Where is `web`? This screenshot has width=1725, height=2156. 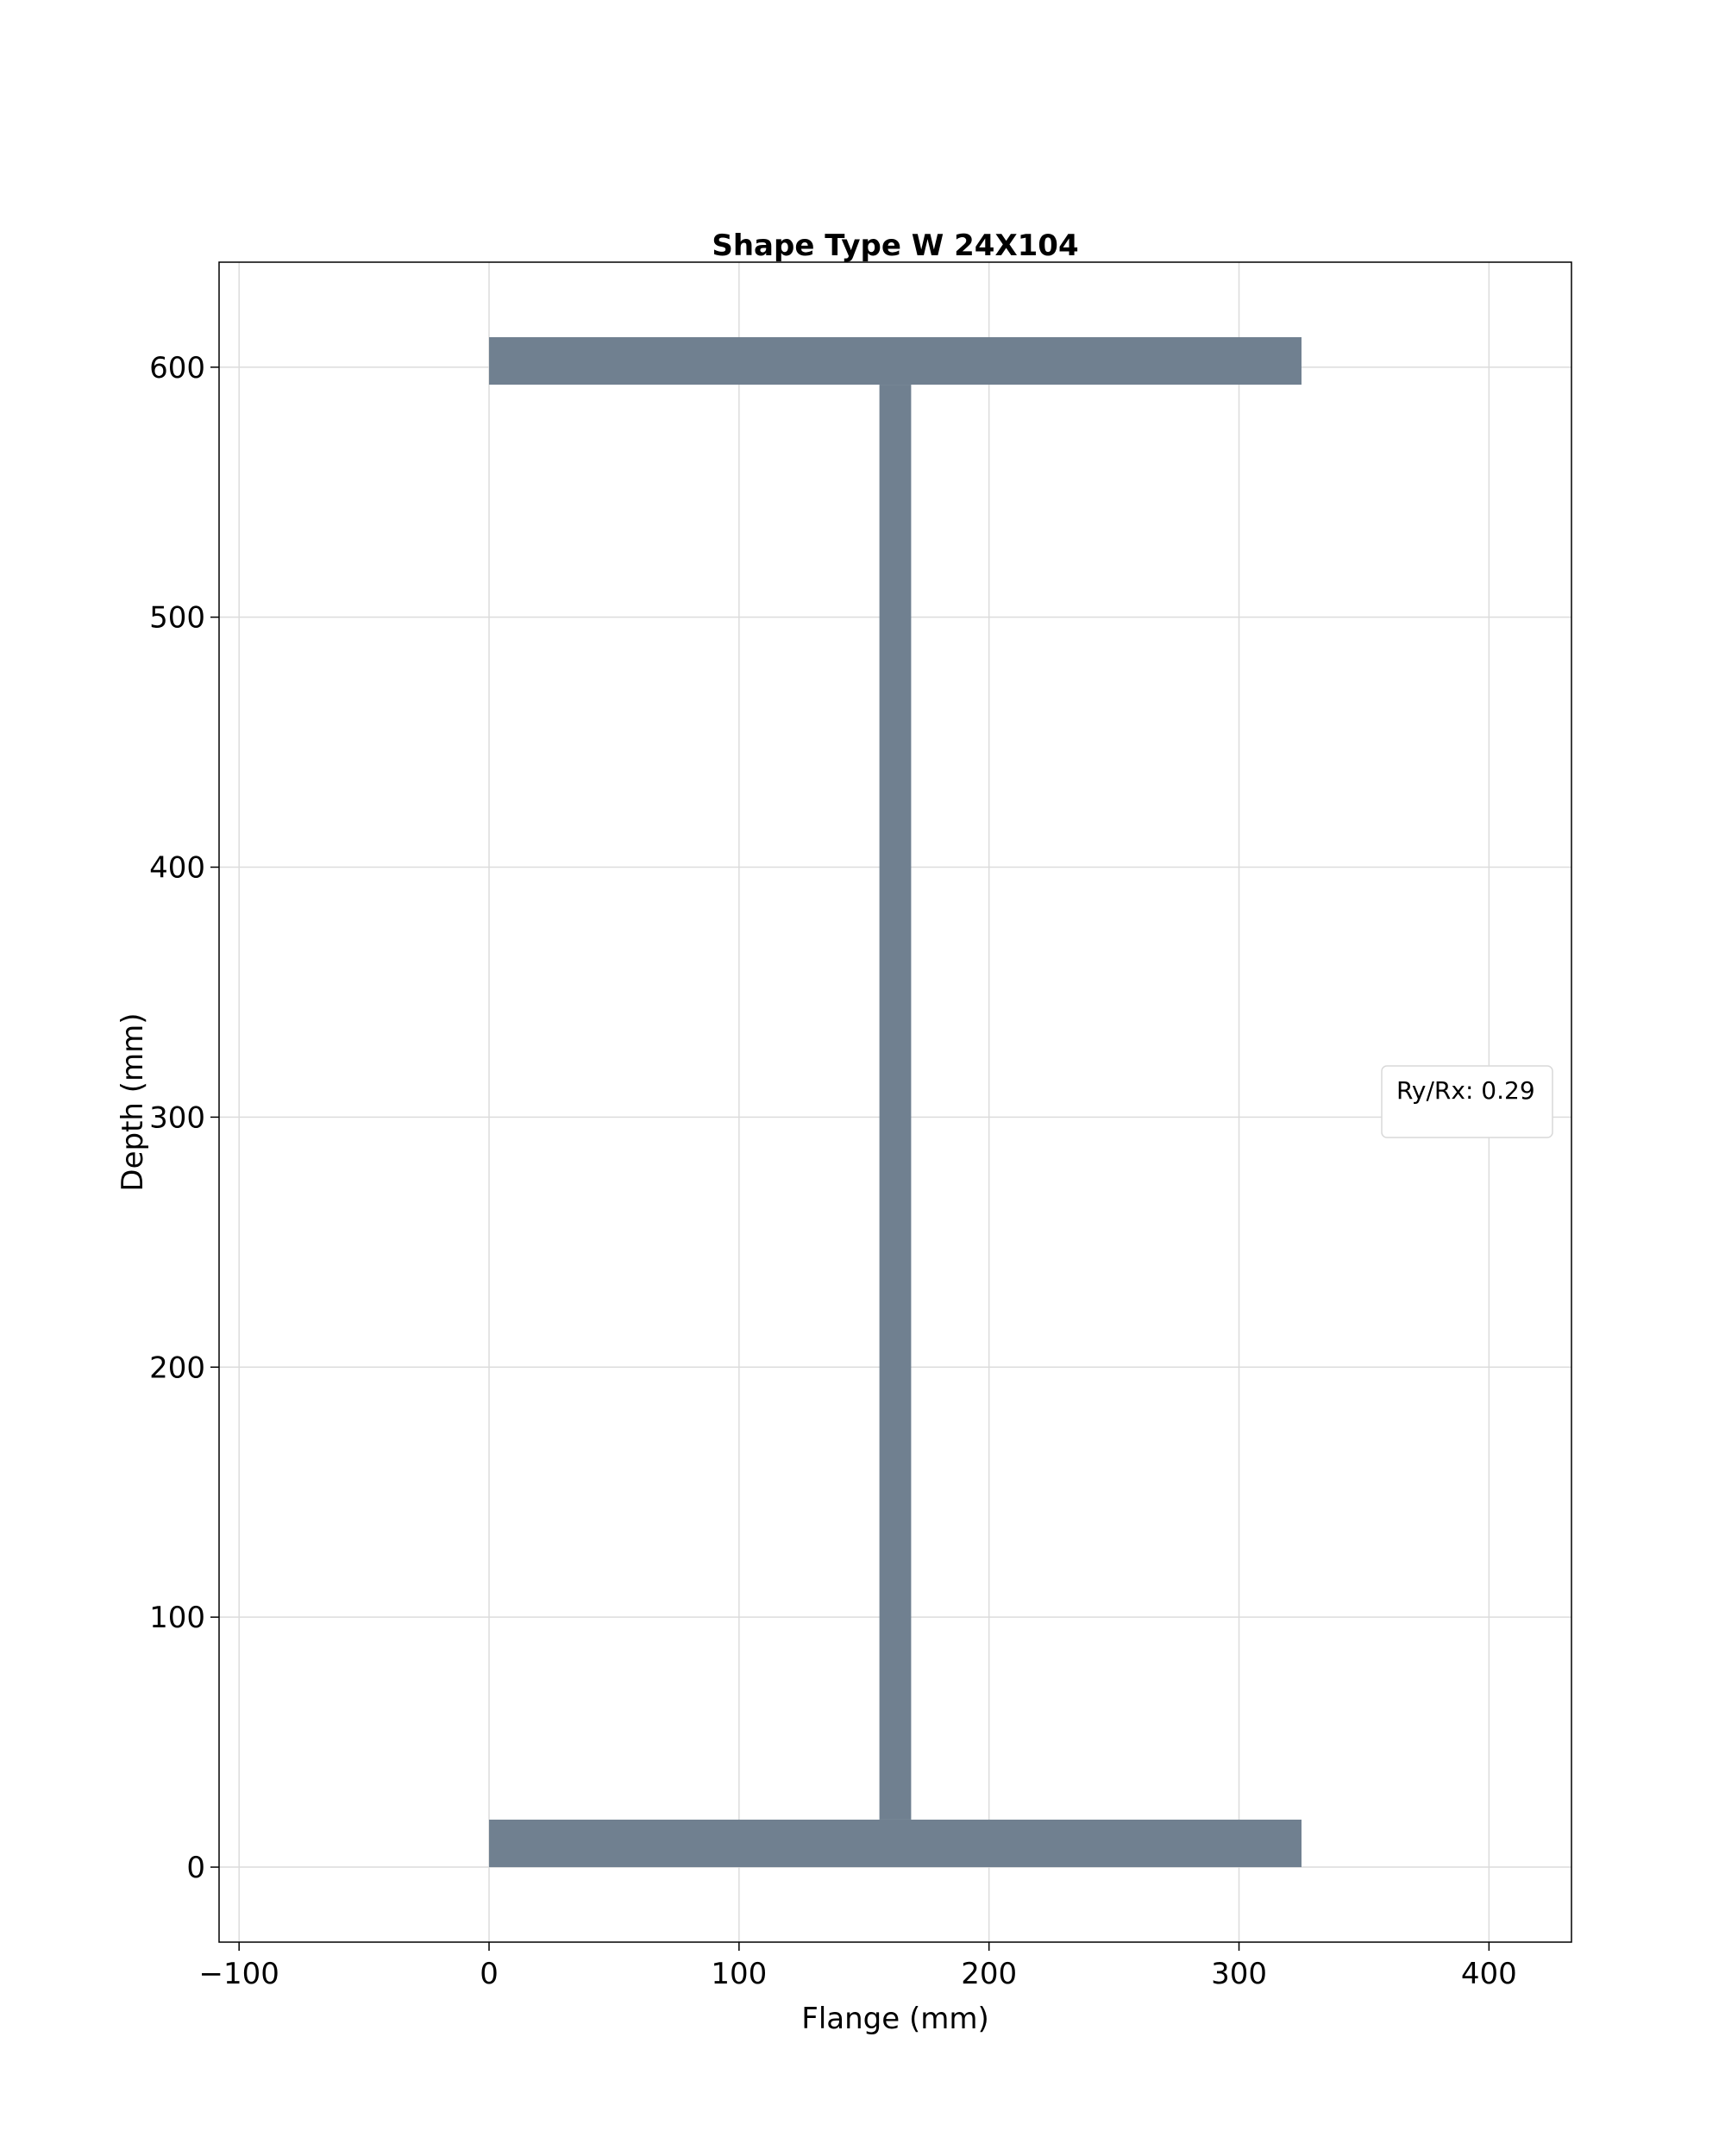 web is located at coordinates (896, 1102).